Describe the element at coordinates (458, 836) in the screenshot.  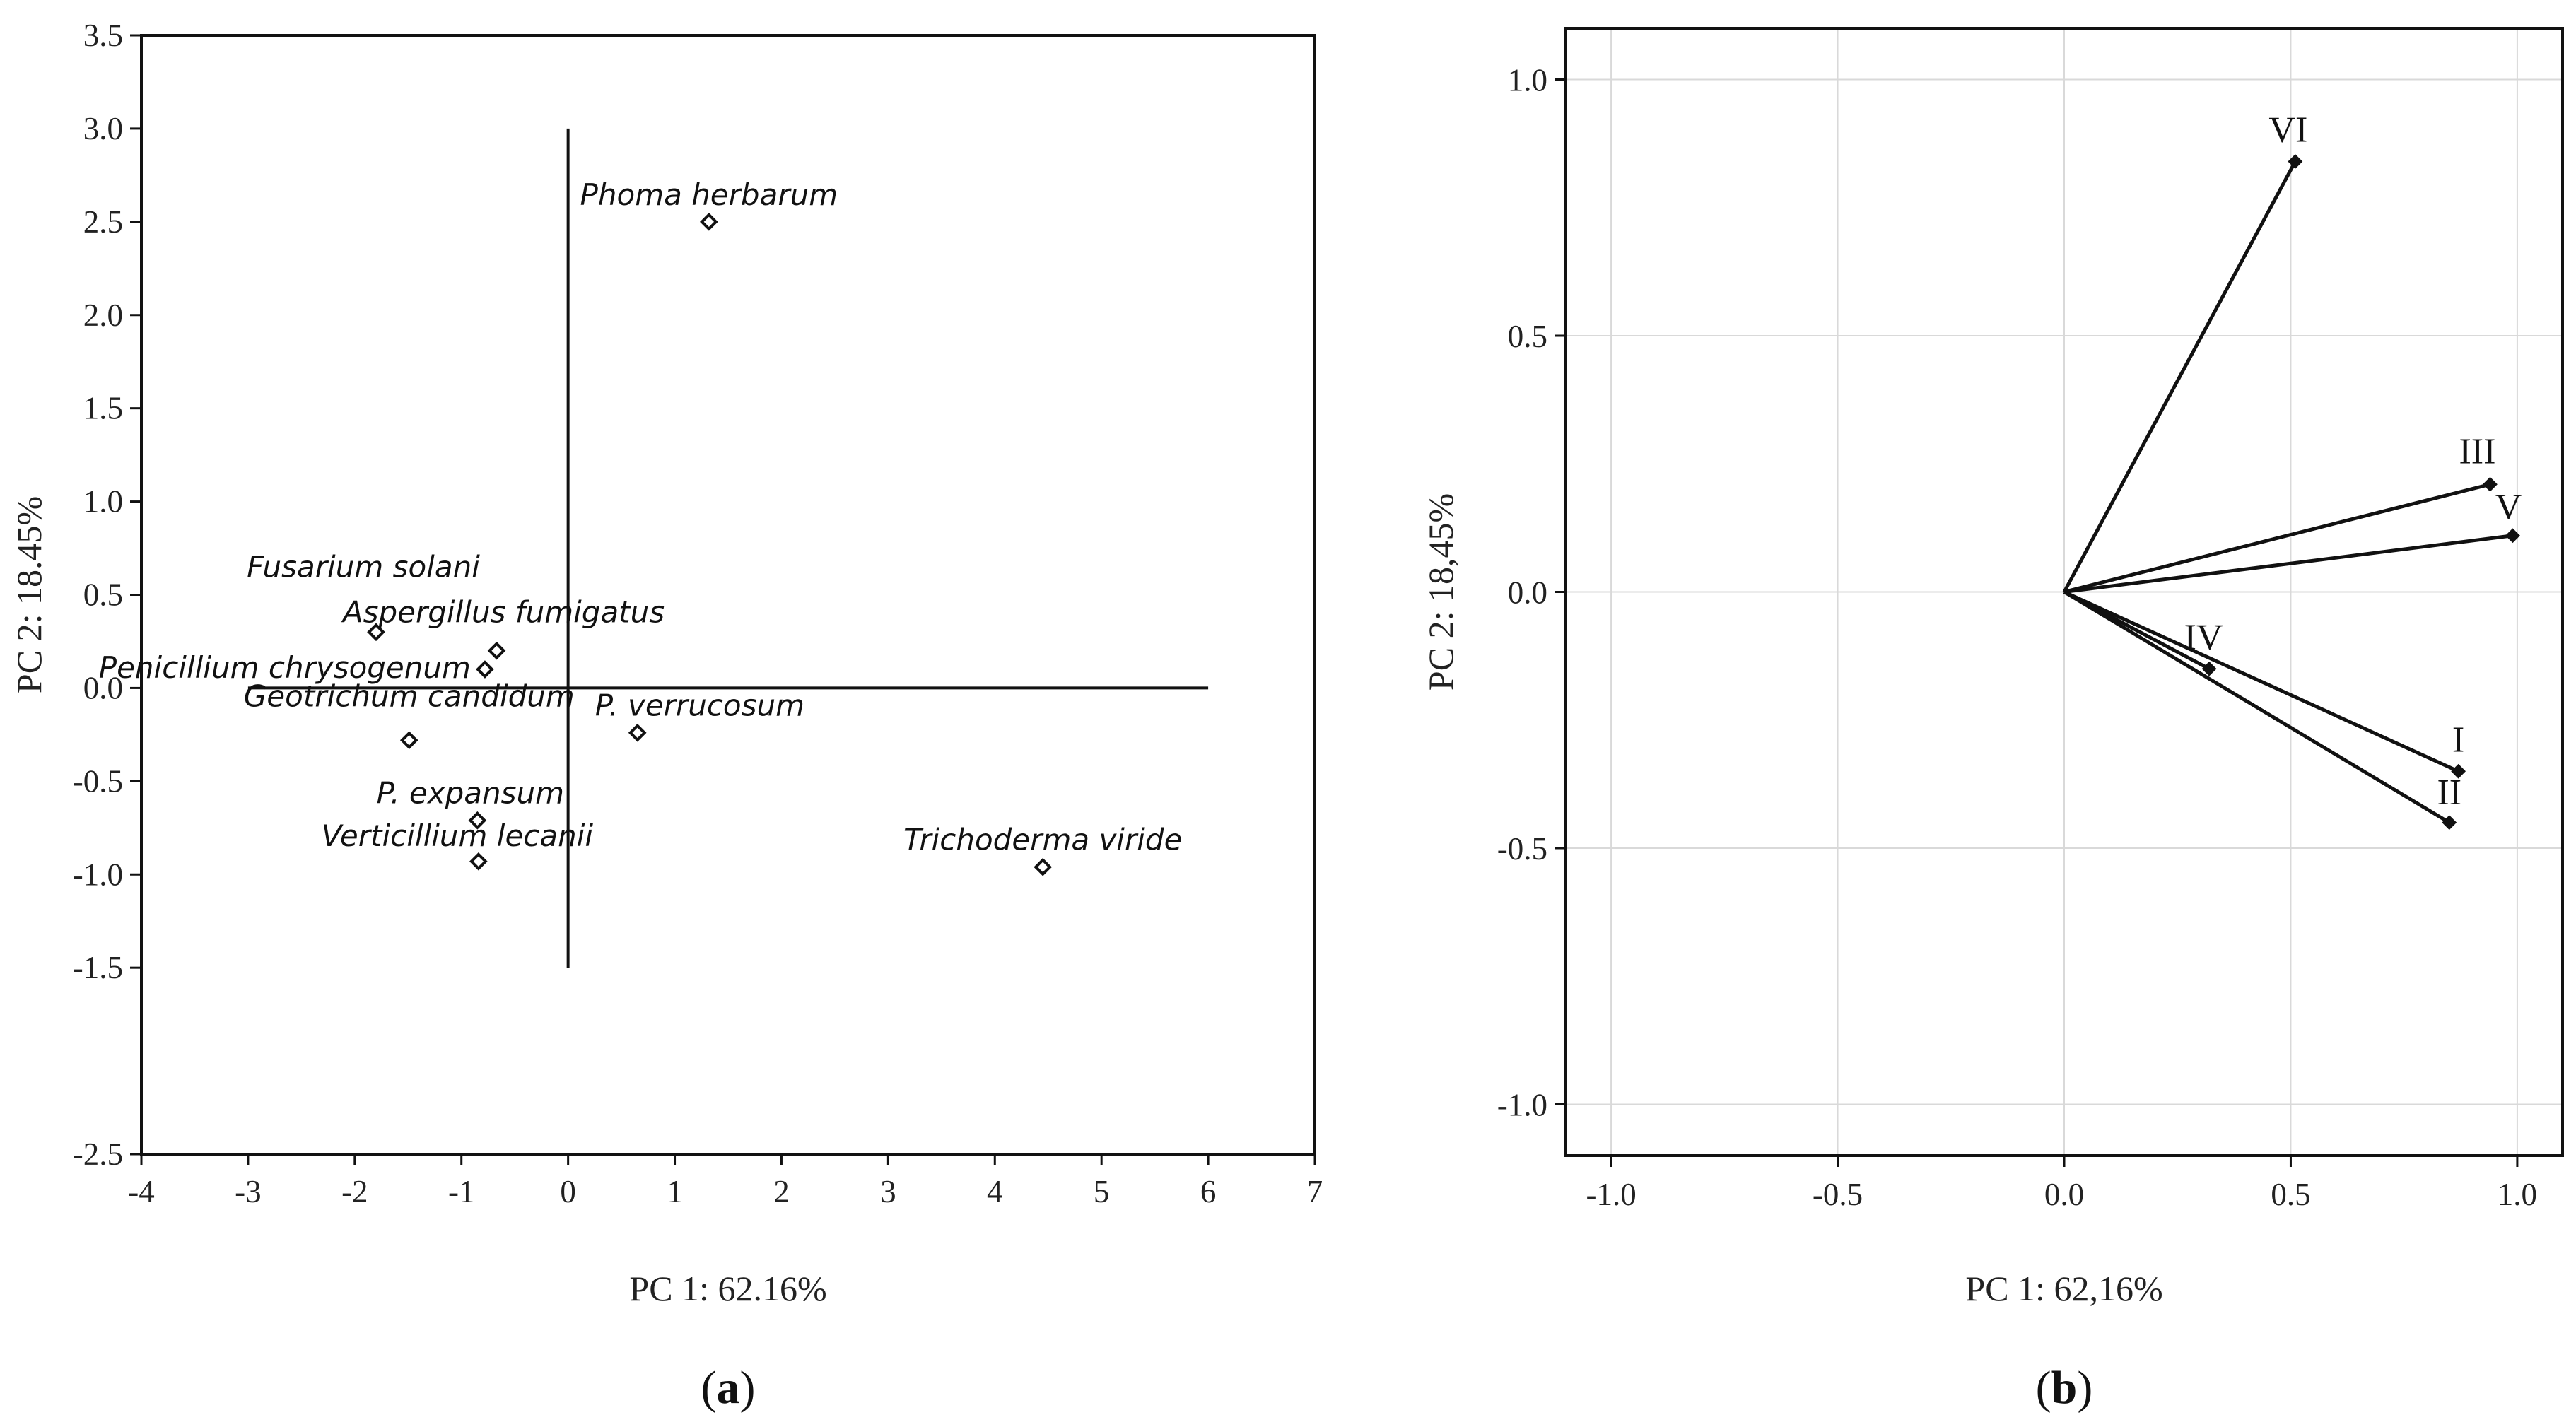
I see `data-point-label: Verticillium lecanii` at that location.